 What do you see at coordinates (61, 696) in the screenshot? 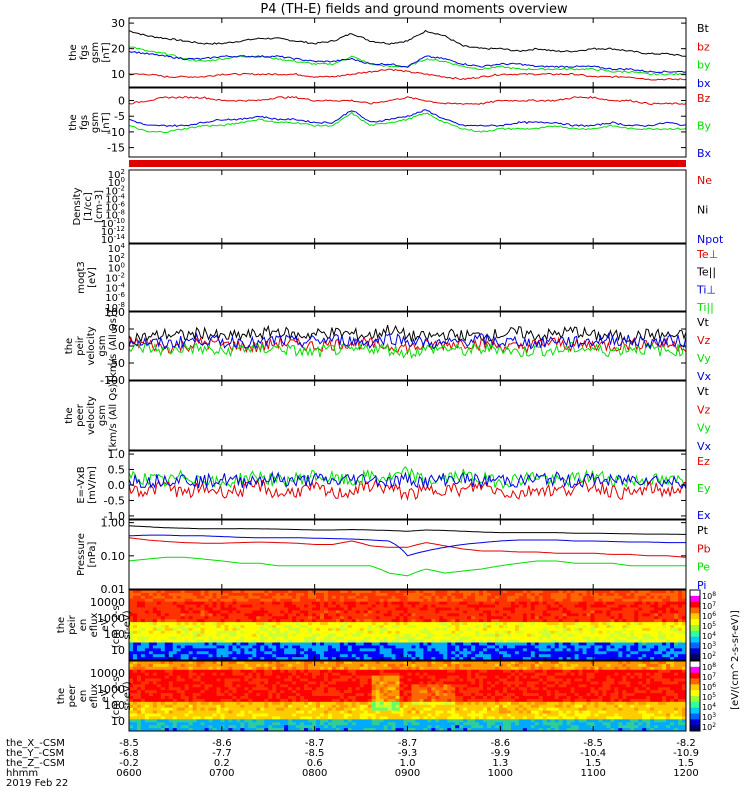
I see `panel-ylabel-peer-spec: the` at bounding box center [61, 696].